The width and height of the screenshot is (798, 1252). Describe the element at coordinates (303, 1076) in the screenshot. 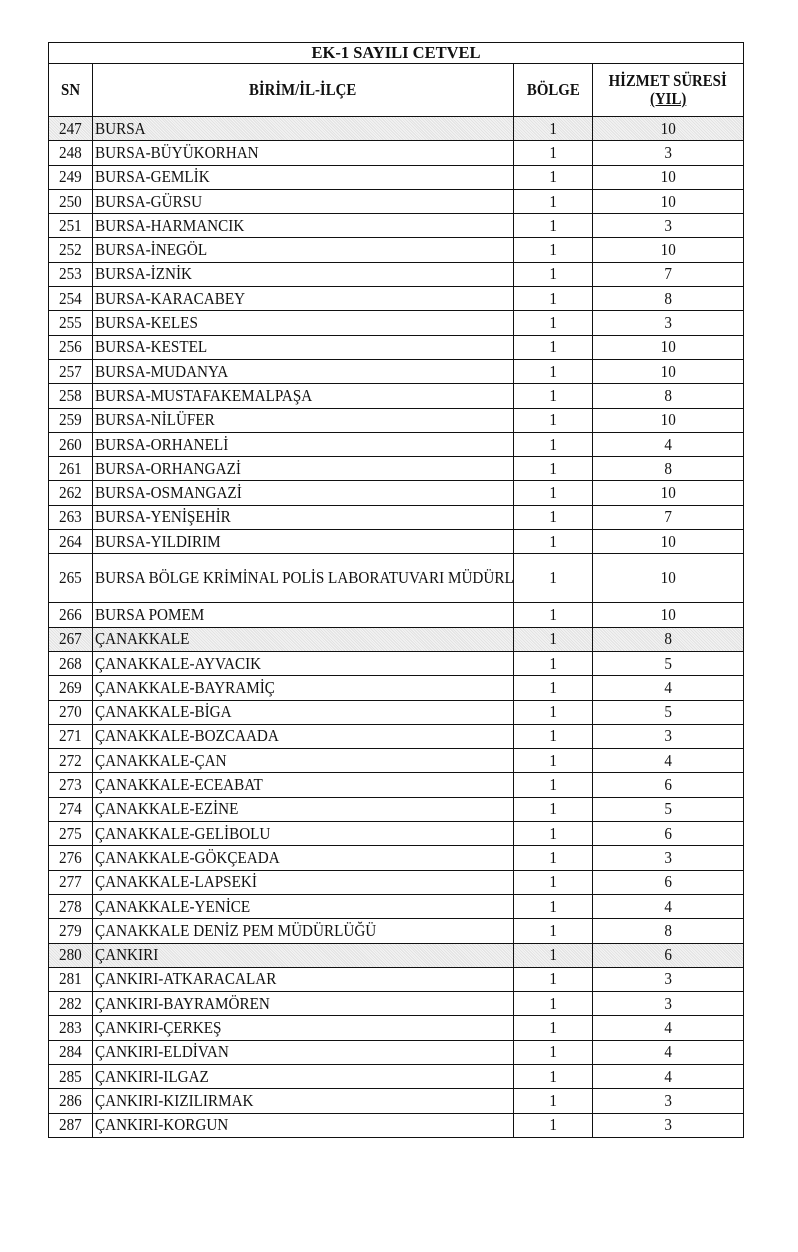

I see `row-name-cell: ÇANKIRI-ILGAZ` at that location.